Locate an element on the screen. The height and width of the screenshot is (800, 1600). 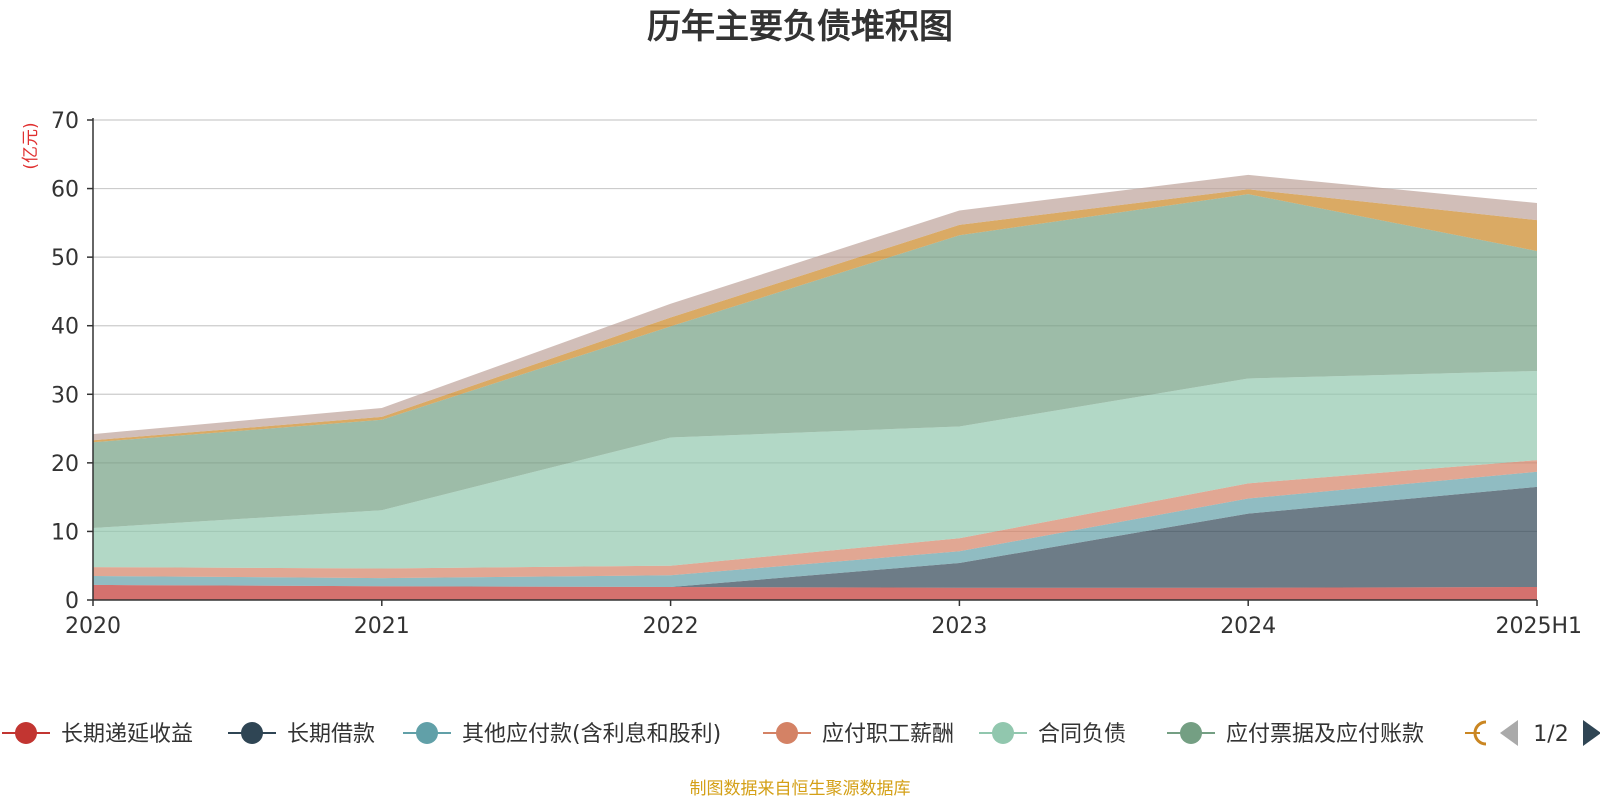
legend-item: 其他应付款(含利息和股利) is located at coordinates (562, 734).